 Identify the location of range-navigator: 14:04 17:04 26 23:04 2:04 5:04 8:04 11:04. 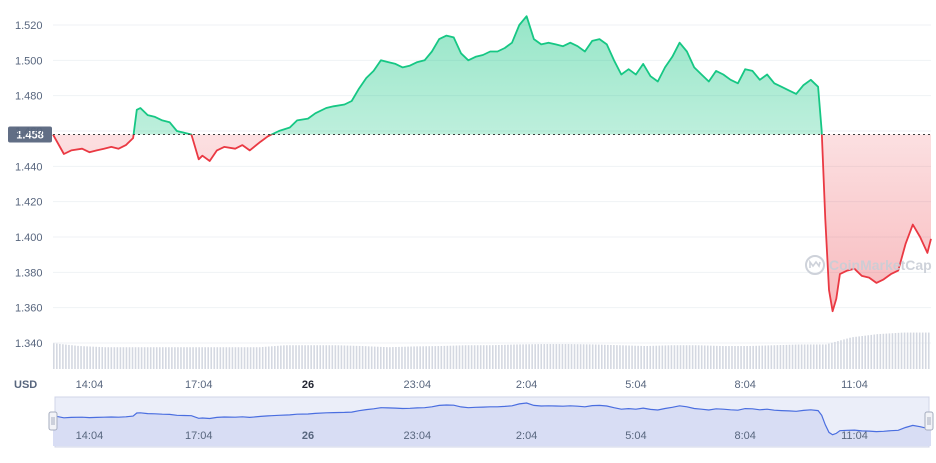
(491, 422).